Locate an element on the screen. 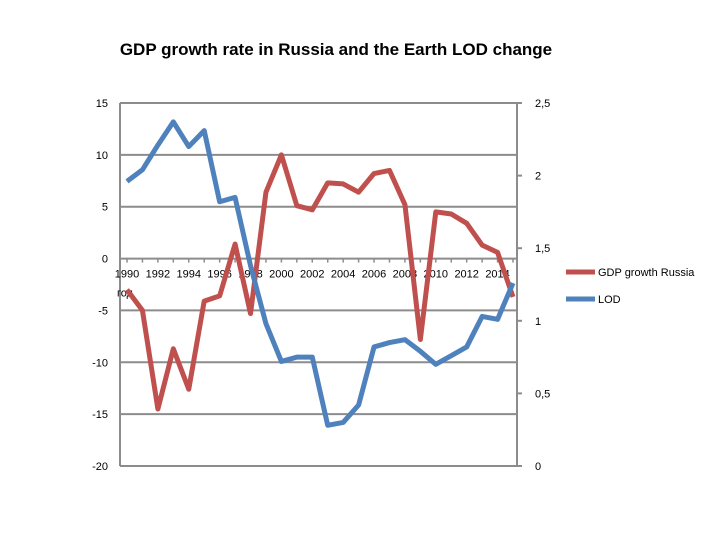  legend-label: GDP growth Russia is located at coordinates (646, 273).